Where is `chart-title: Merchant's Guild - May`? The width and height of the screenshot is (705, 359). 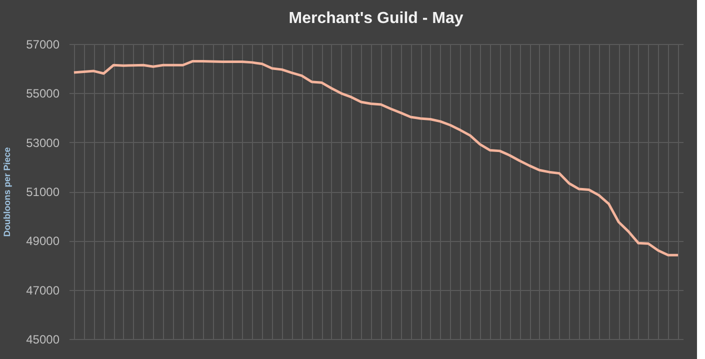
chart-title: Merchant's Guild - May is located at coordinates (376, 18).